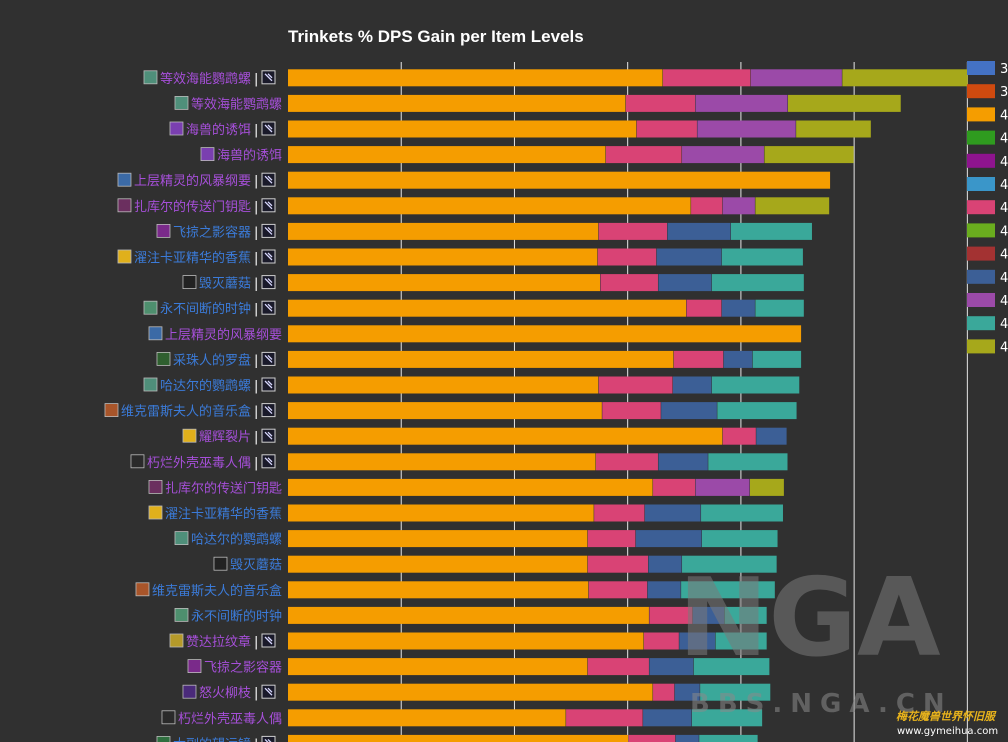 This screenshot has width=1008, height=742. I want to click on category-name: 濯注卡亚精华的香蕉, so click(192, 258).